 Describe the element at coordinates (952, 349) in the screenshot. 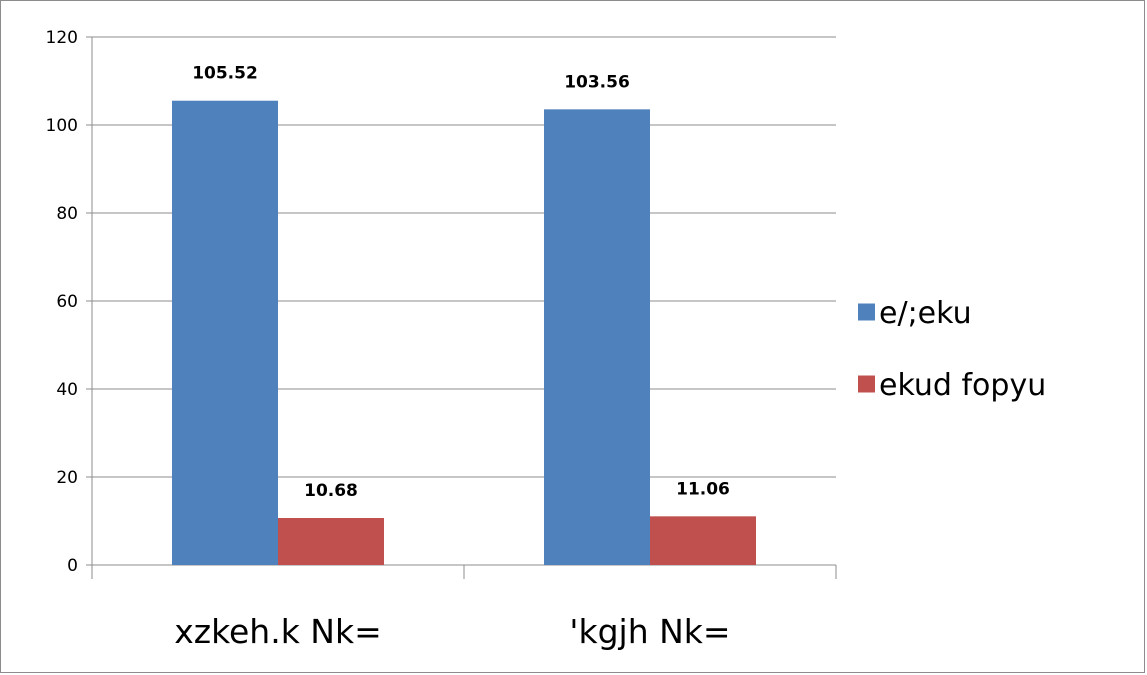

I see `legend: e/;eku ekud fopyu` at that location.